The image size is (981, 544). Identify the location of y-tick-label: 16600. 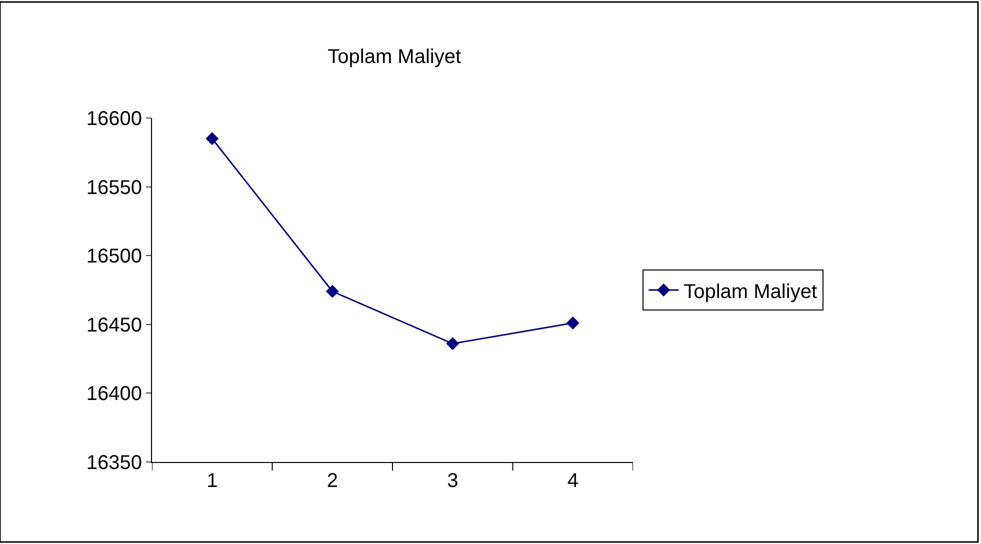
(114, 119).